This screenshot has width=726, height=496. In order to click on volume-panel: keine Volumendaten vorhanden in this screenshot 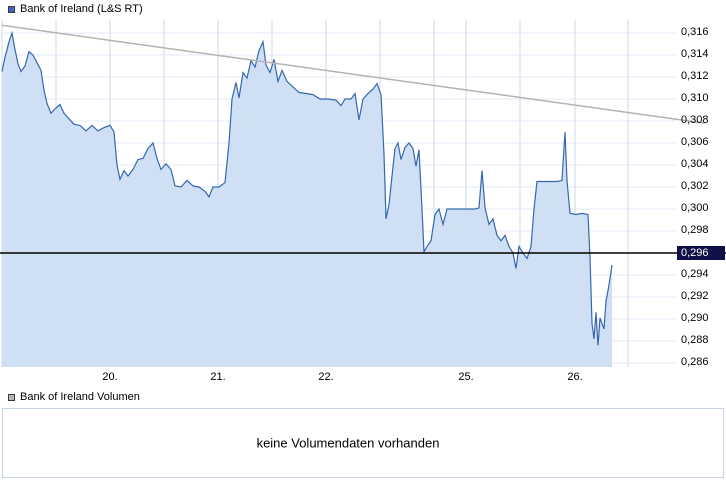, I will do `click(363, 443)`.